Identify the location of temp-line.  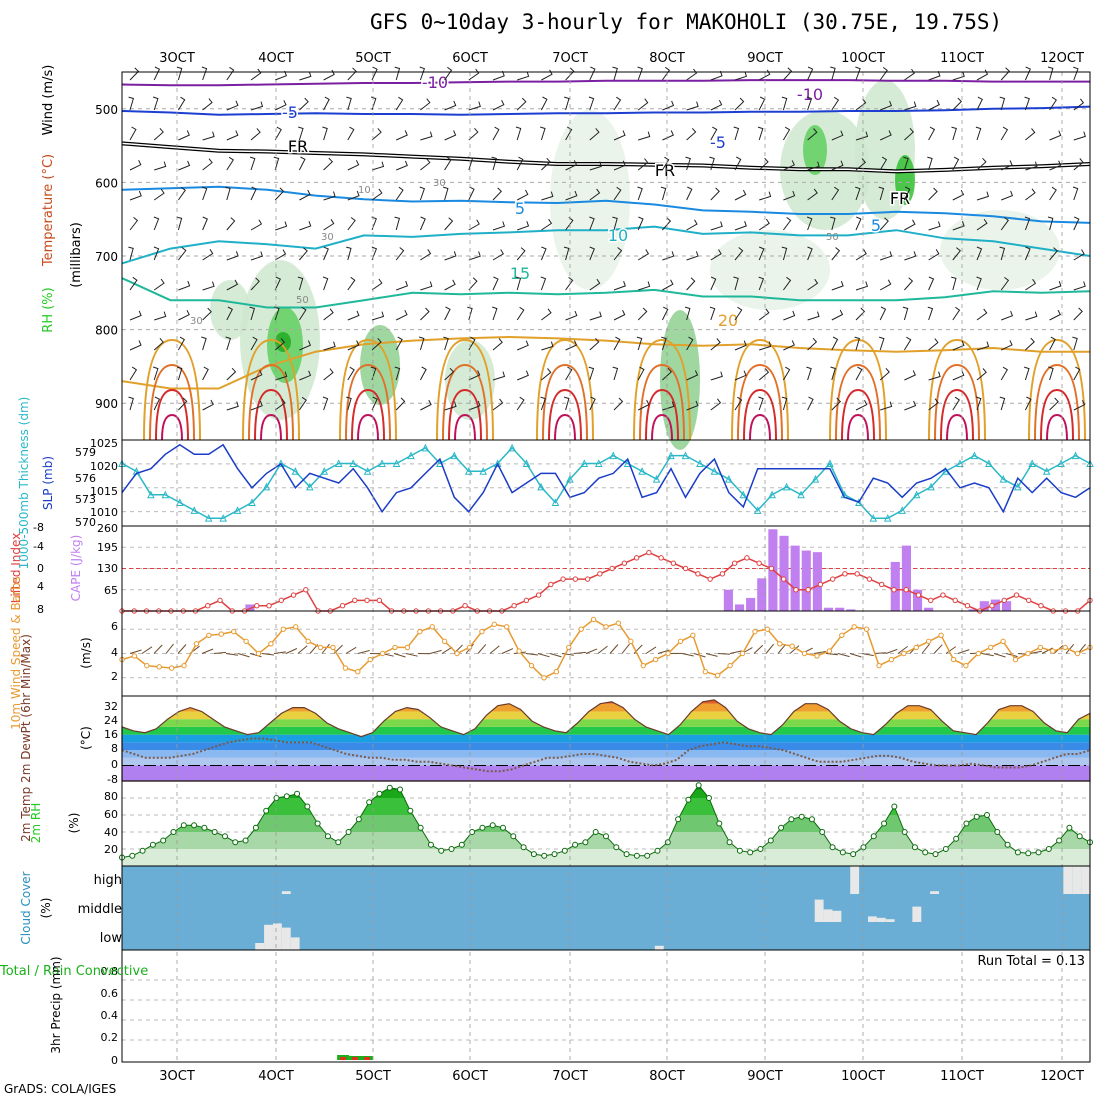
(606, 740).